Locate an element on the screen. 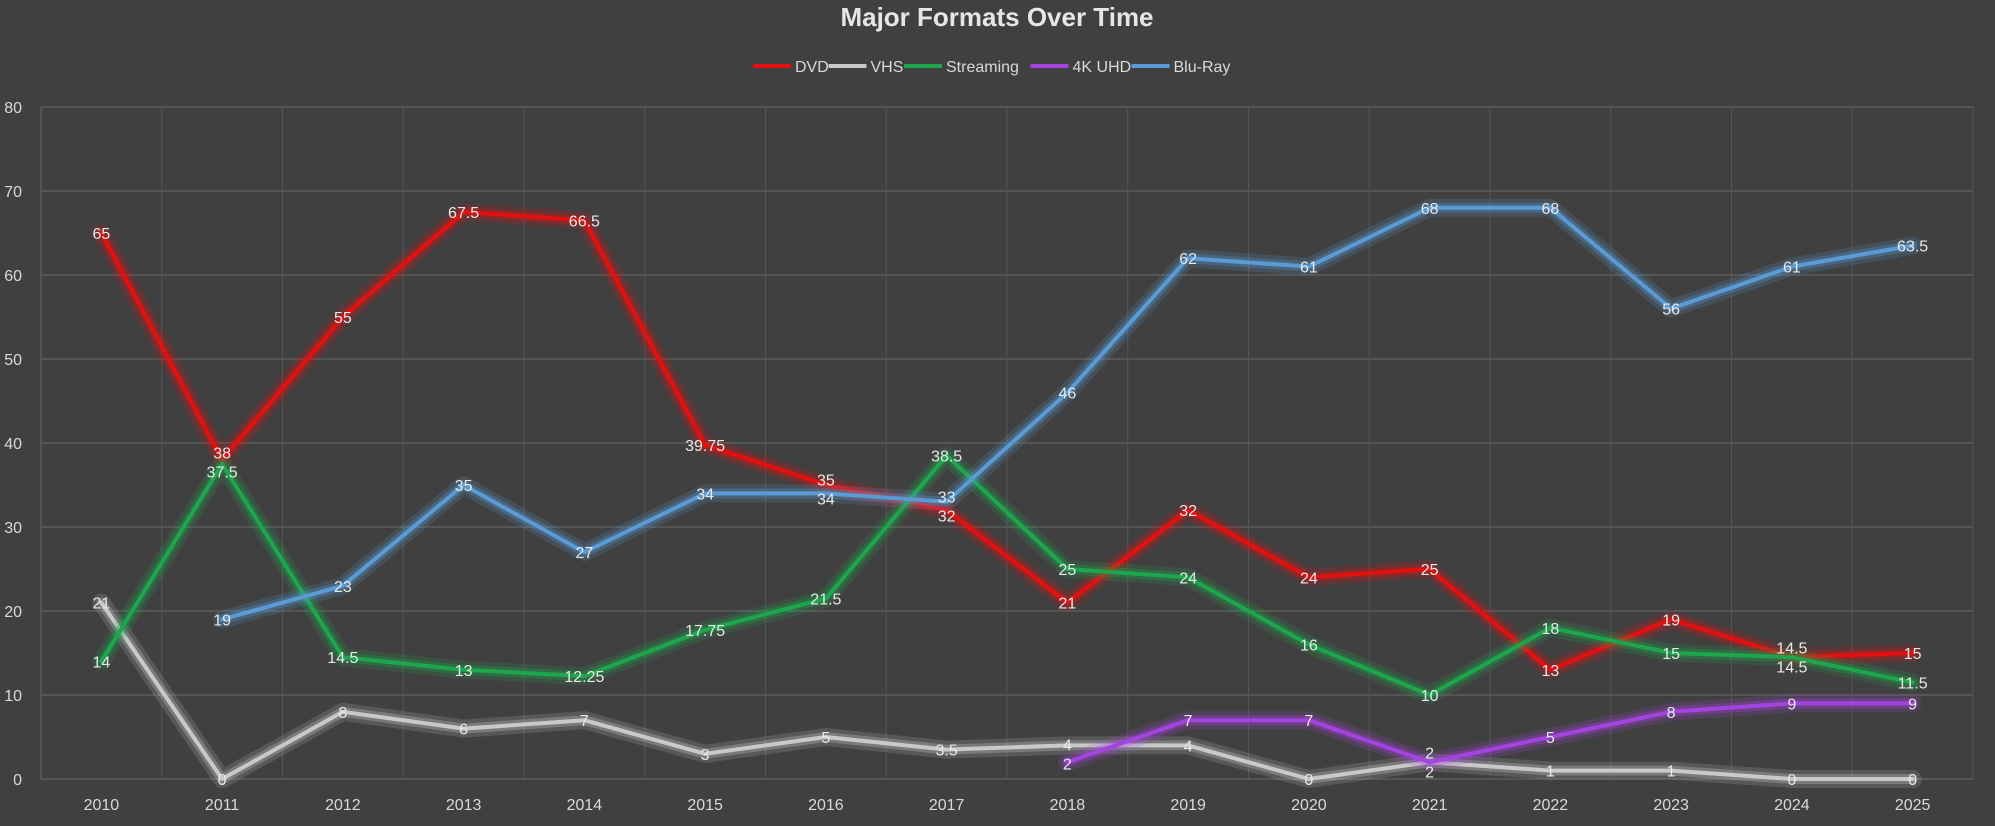 Image resolution: width=1995 pixels, height=826 pixels. y-tick-label: 0 is located at coordinates (17, 780).